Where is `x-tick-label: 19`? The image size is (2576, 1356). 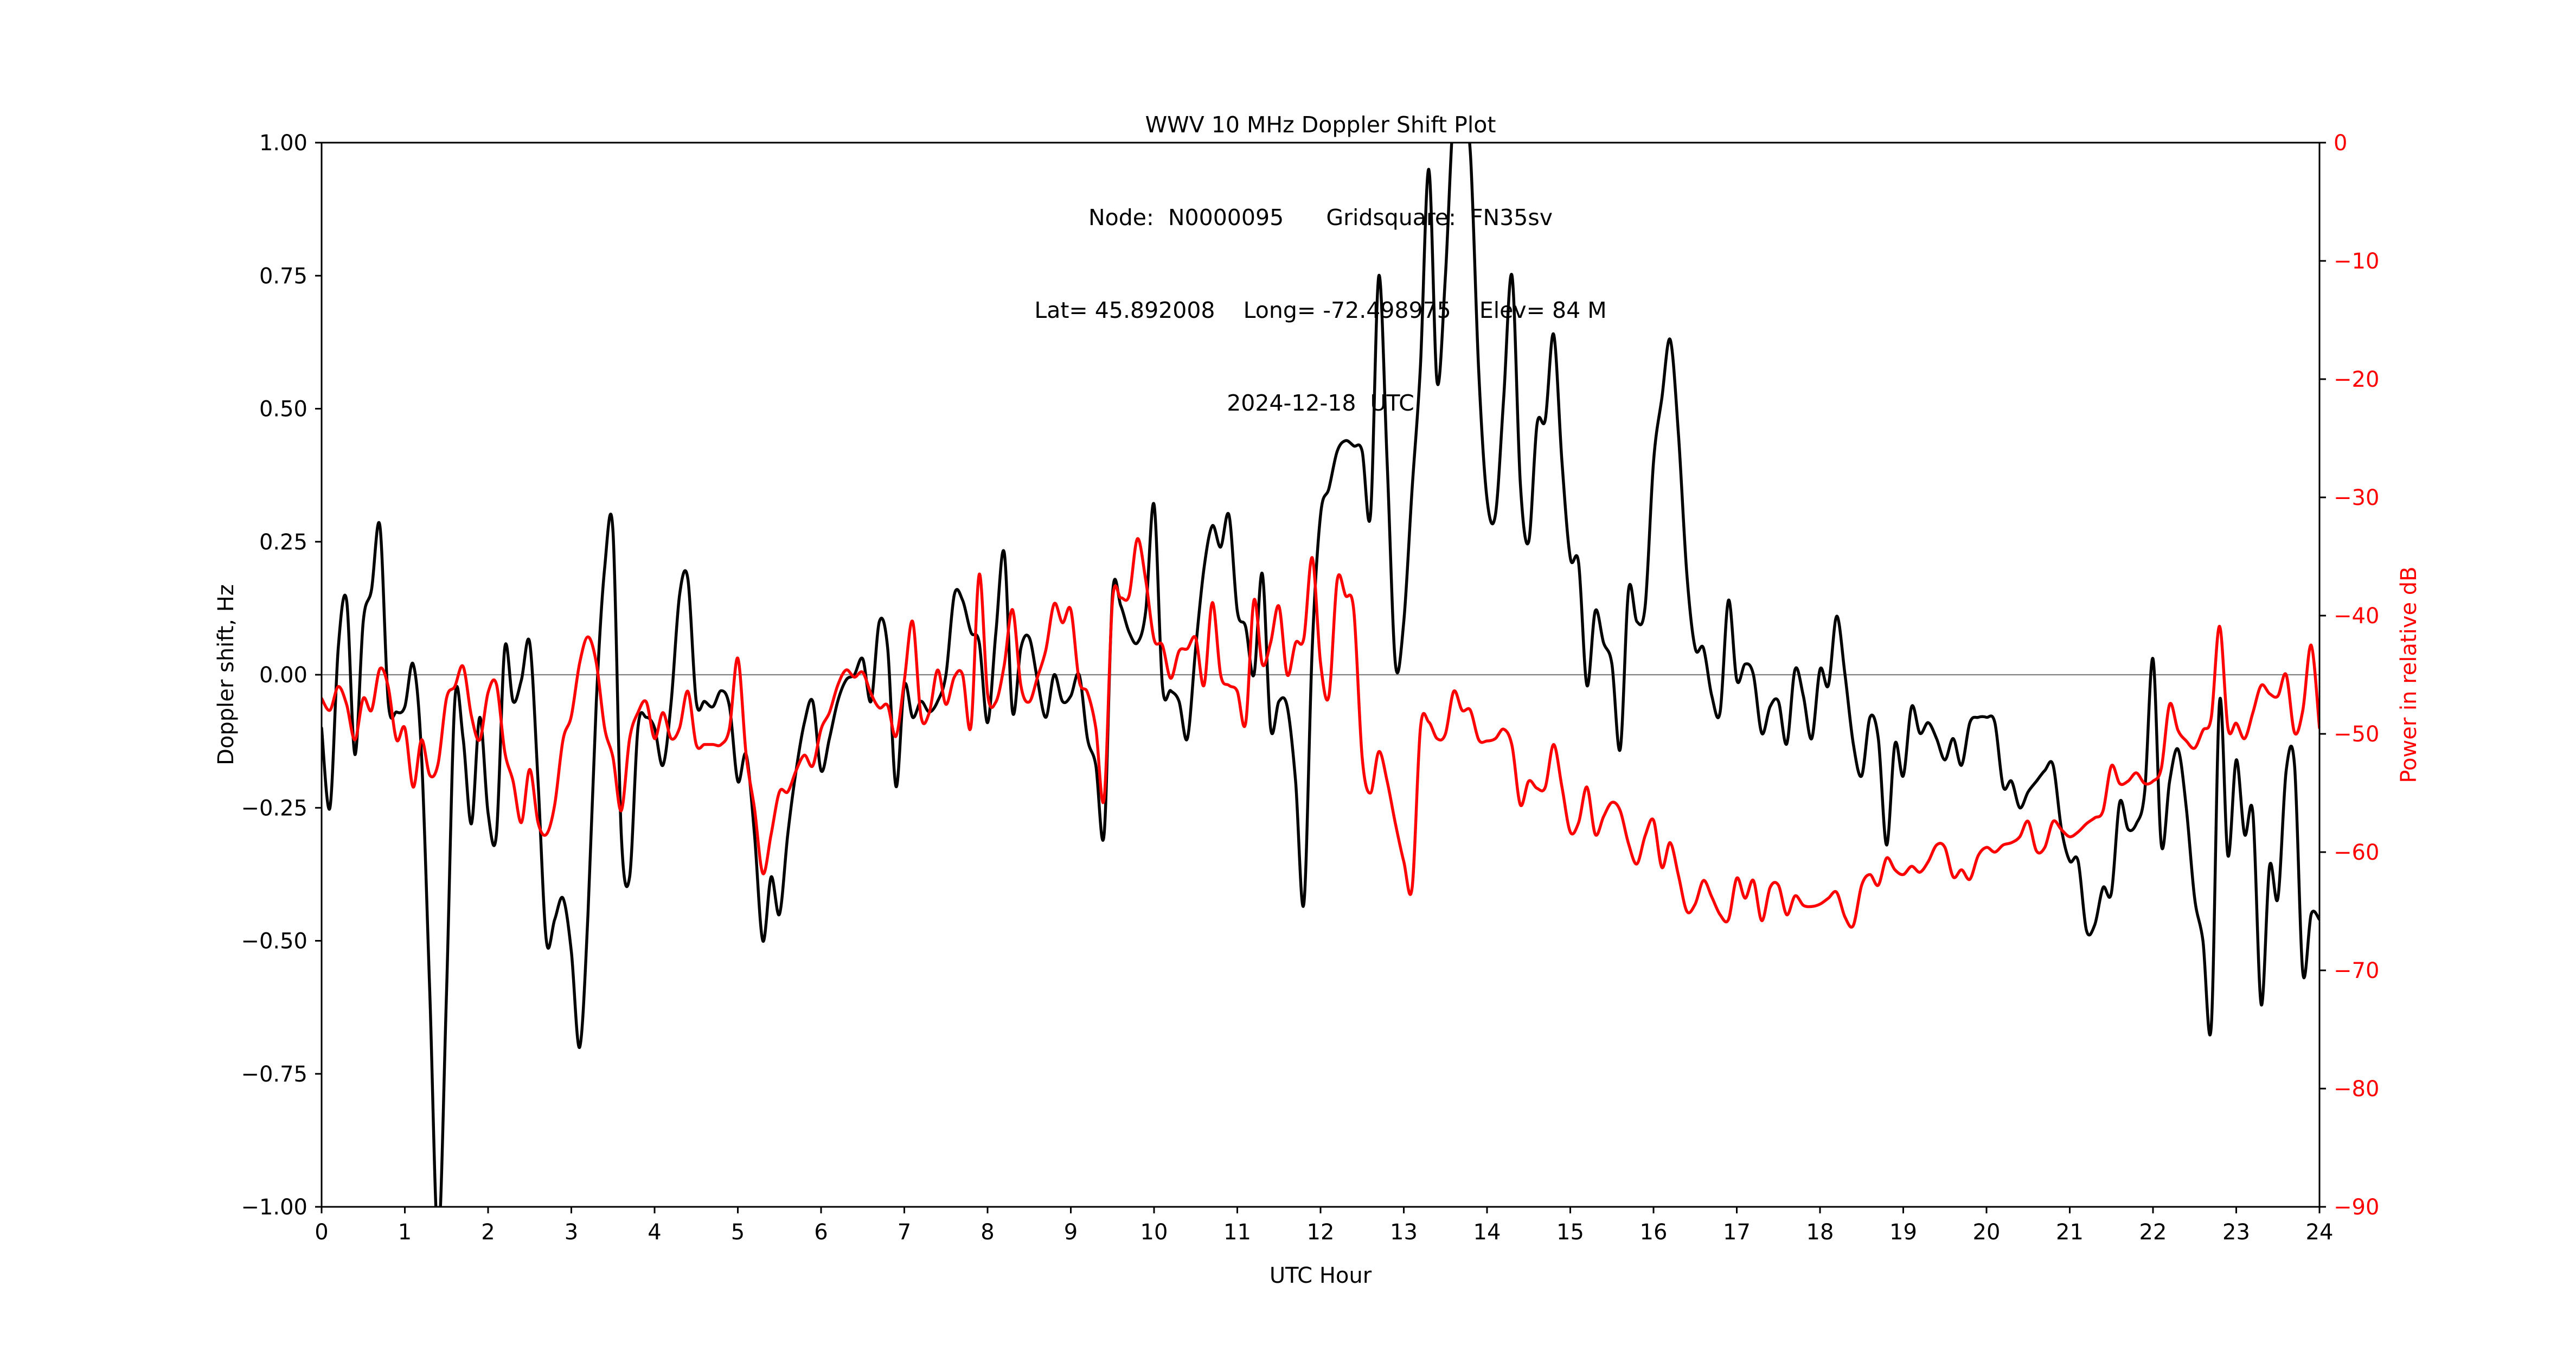 x-tick-label: 19 is located at coordinates (1903, 1232).